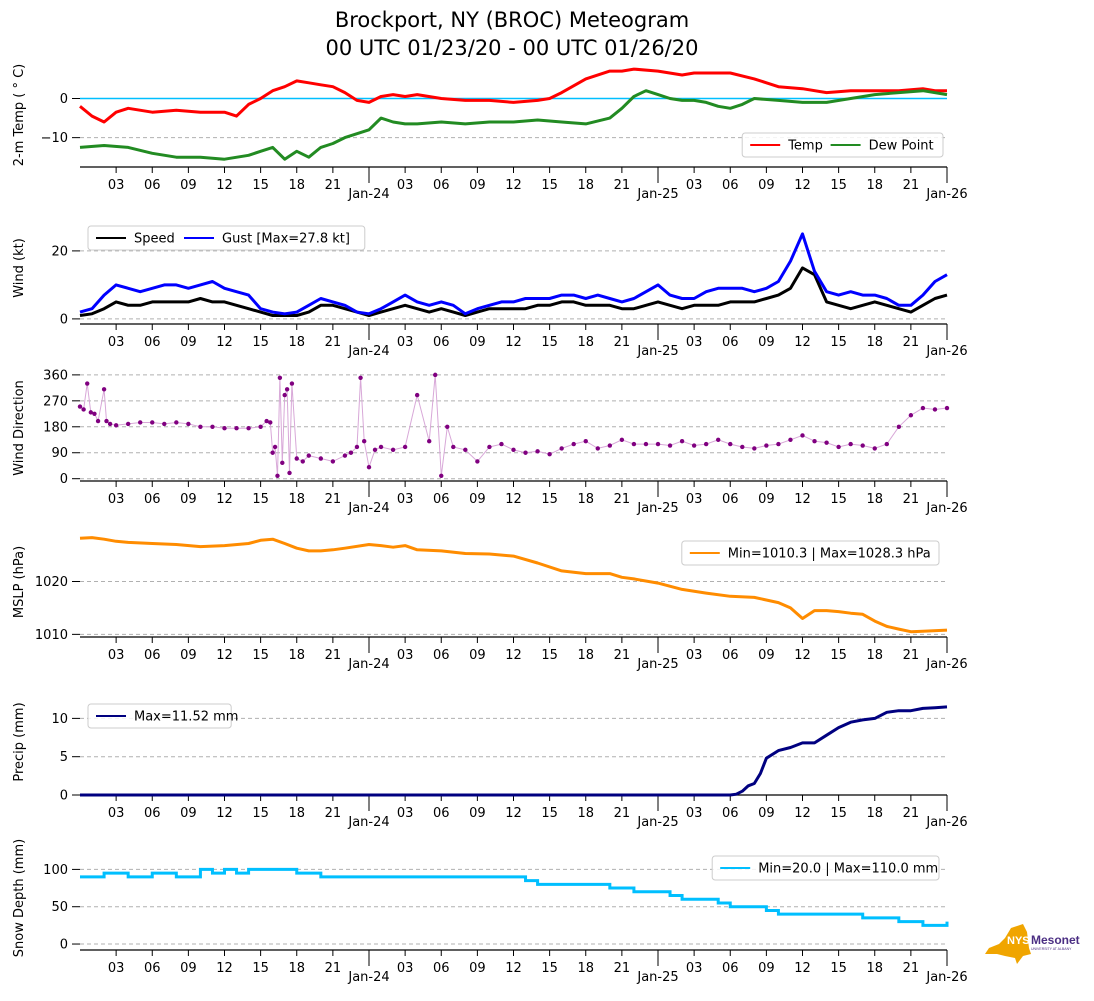  Describe the element at coordinates (59, 719) in the screenshot. I see `y-tick-label: 10` at that location.